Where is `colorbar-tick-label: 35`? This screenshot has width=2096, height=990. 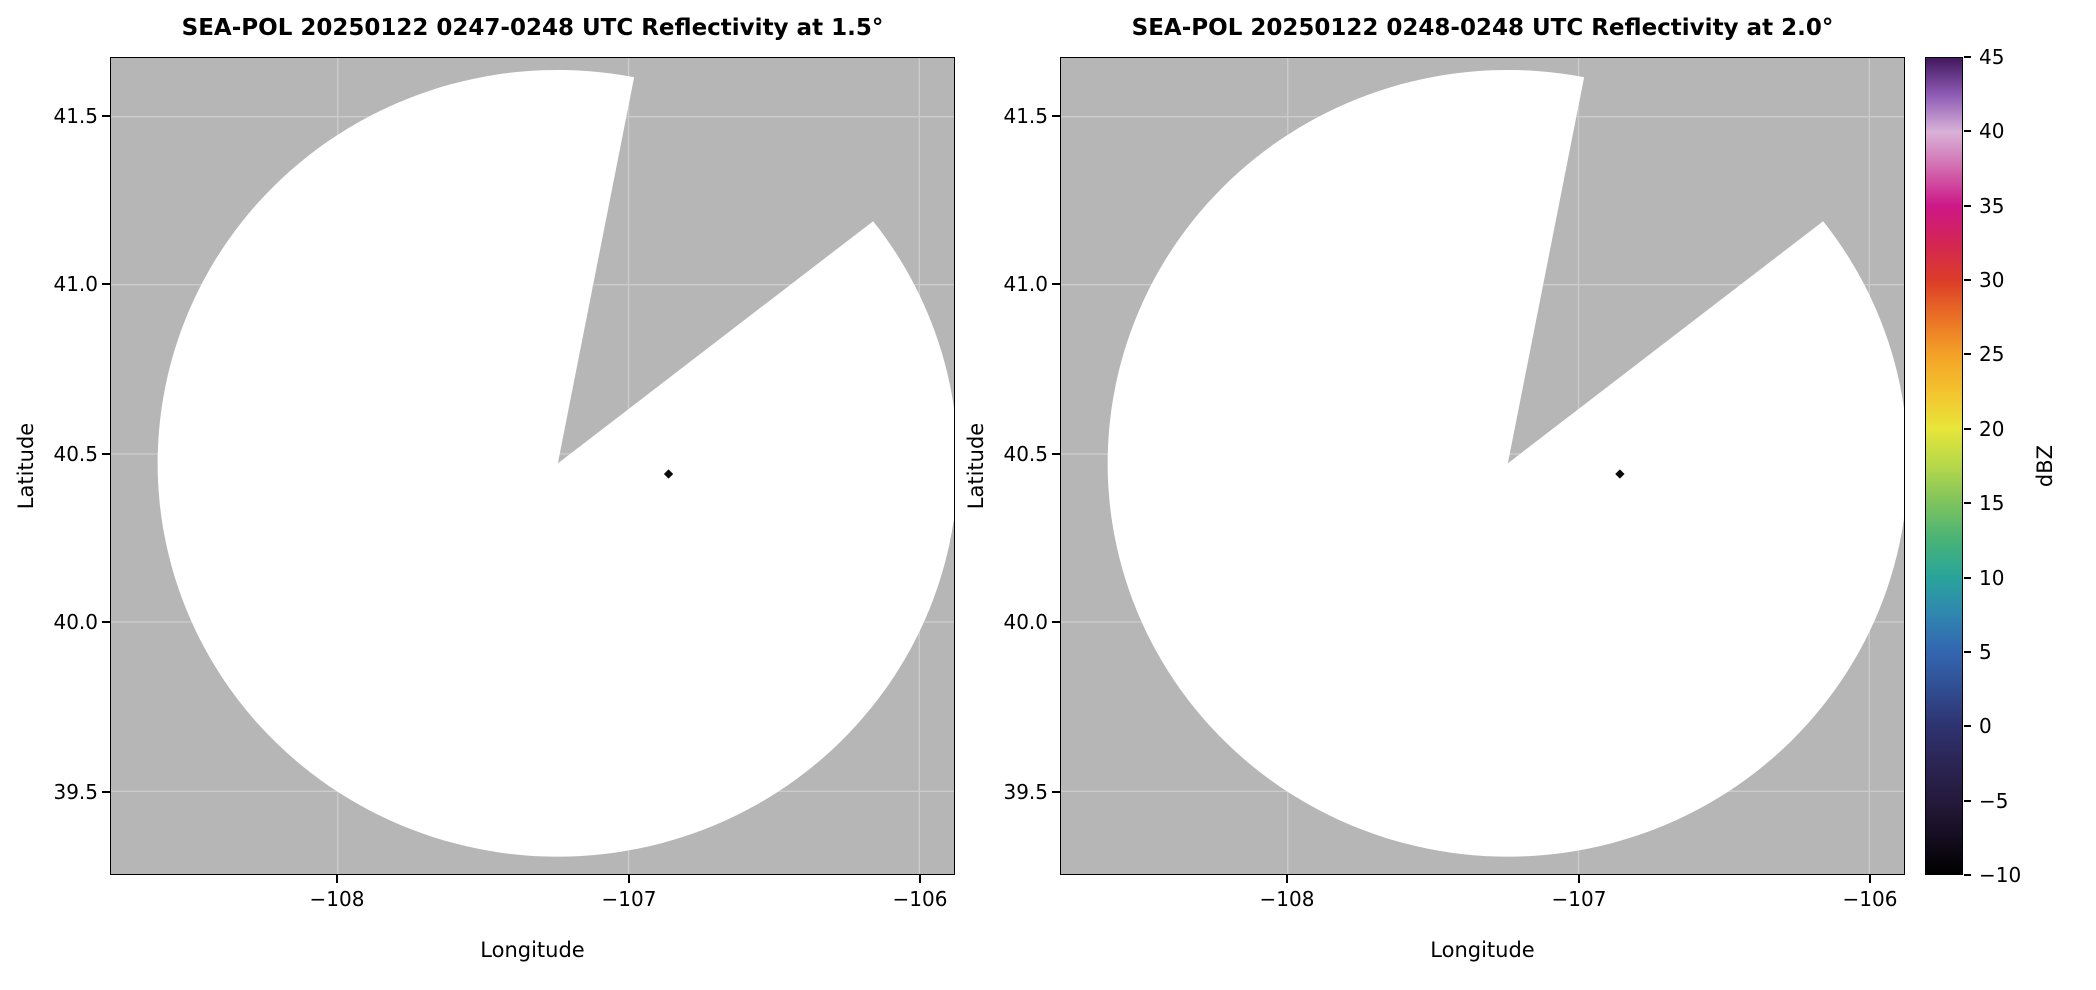
colorbar-tick-label: 35 is located at coordinates (1992, 206).